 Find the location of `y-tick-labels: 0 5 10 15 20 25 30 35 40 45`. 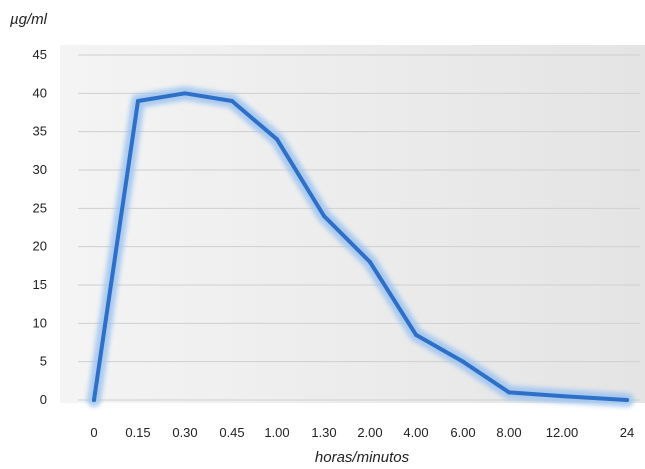

y-tick-labels: 0 5 10 15 20 25 30 35 40 45 is located at coordinates (40, 227).